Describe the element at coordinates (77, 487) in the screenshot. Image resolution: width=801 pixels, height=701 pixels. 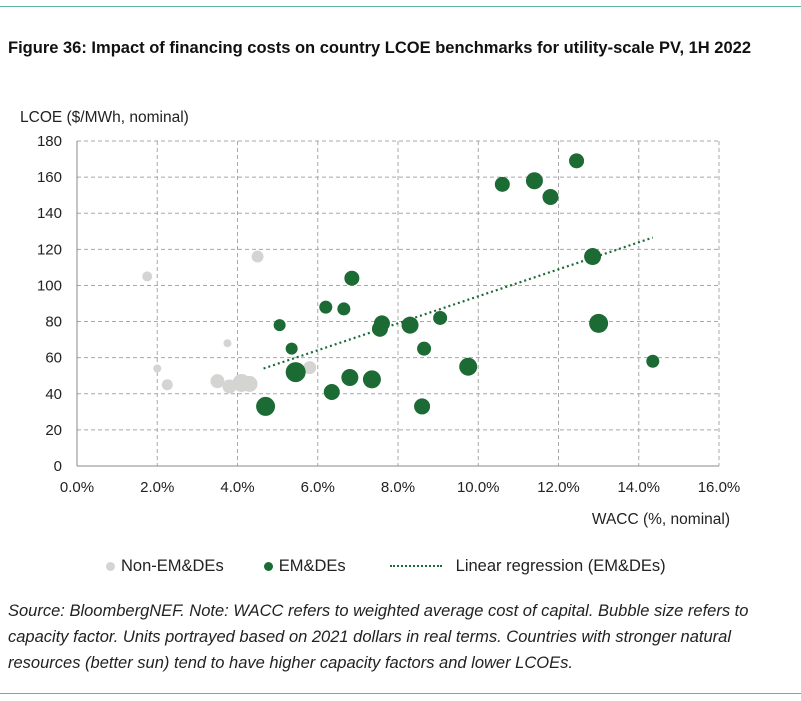
I see `x-tick-label: 0.0%` at that location.